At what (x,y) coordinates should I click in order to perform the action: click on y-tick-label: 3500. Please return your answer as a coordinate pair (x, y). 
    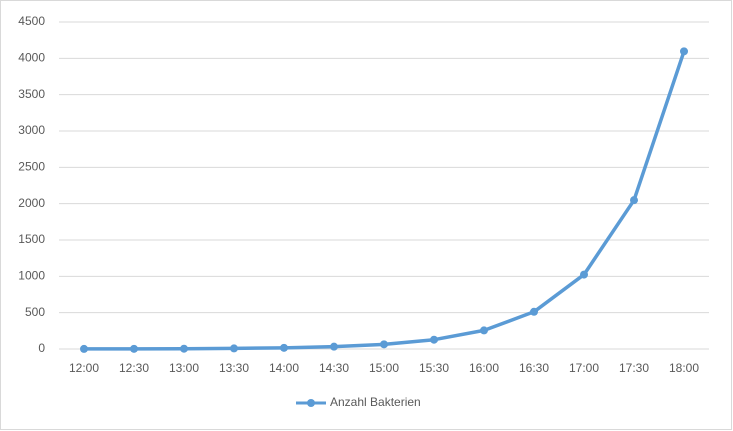
    Looking at the image, I should click on (31, 94).